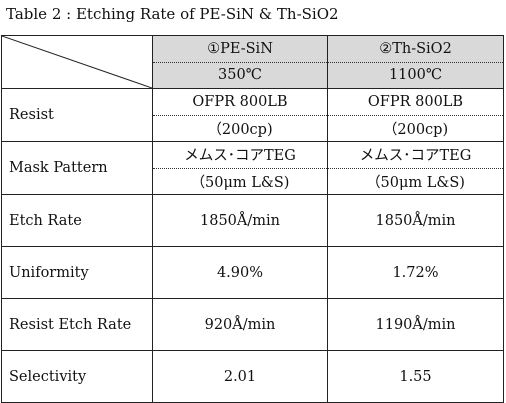 This screenshot has width=506, height=403. I want to click on row-label: Mask Pattern, so click(77, 168).